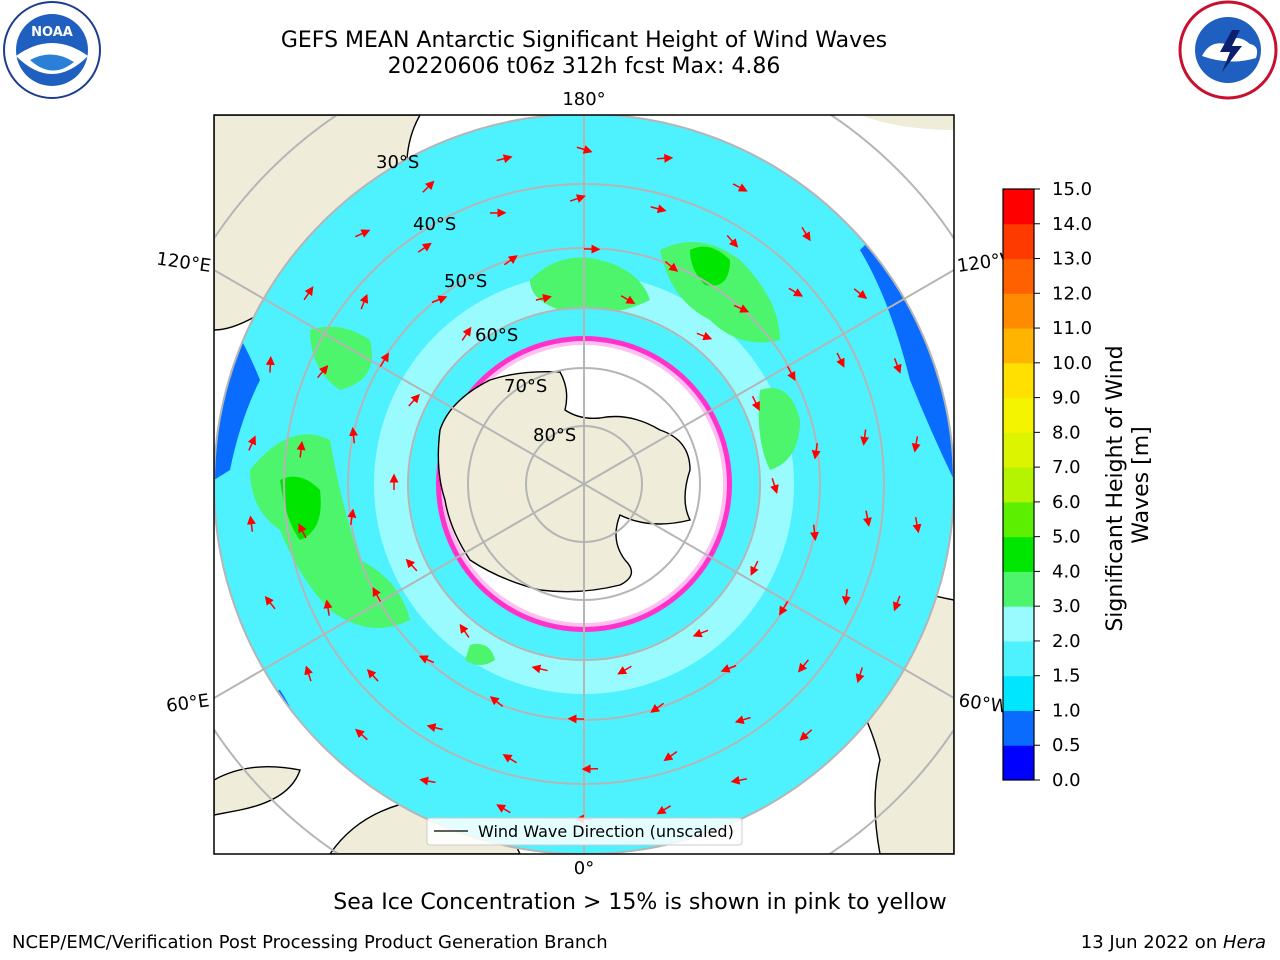  What do you see at coordinates (1072, 293) in the screenshot?
I see `colorbar-tick-label: 12.0` at bounding box center [1072, 293].